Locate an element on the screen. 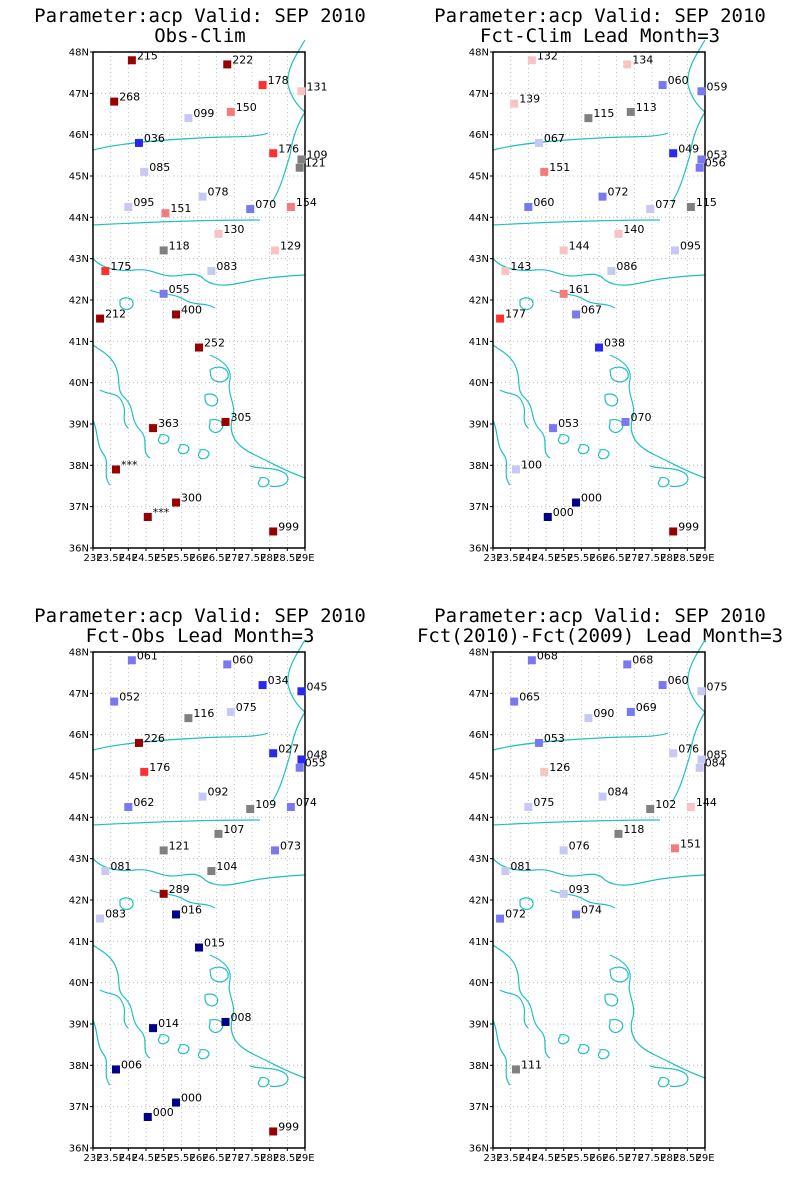 This screenshot has width=800, height=1200. station-value-label: 104 is located at coordinates (226, 866).